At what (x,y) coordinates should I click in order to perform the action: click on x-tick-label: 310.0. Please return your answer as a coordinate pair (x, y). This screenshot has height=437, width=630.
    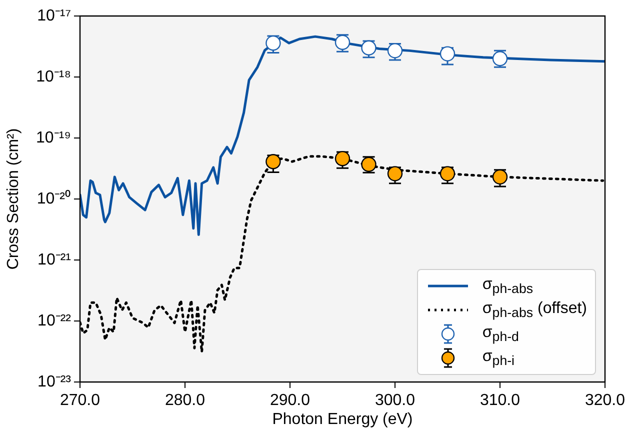
    Looking at the image, I should click on (500, 401).